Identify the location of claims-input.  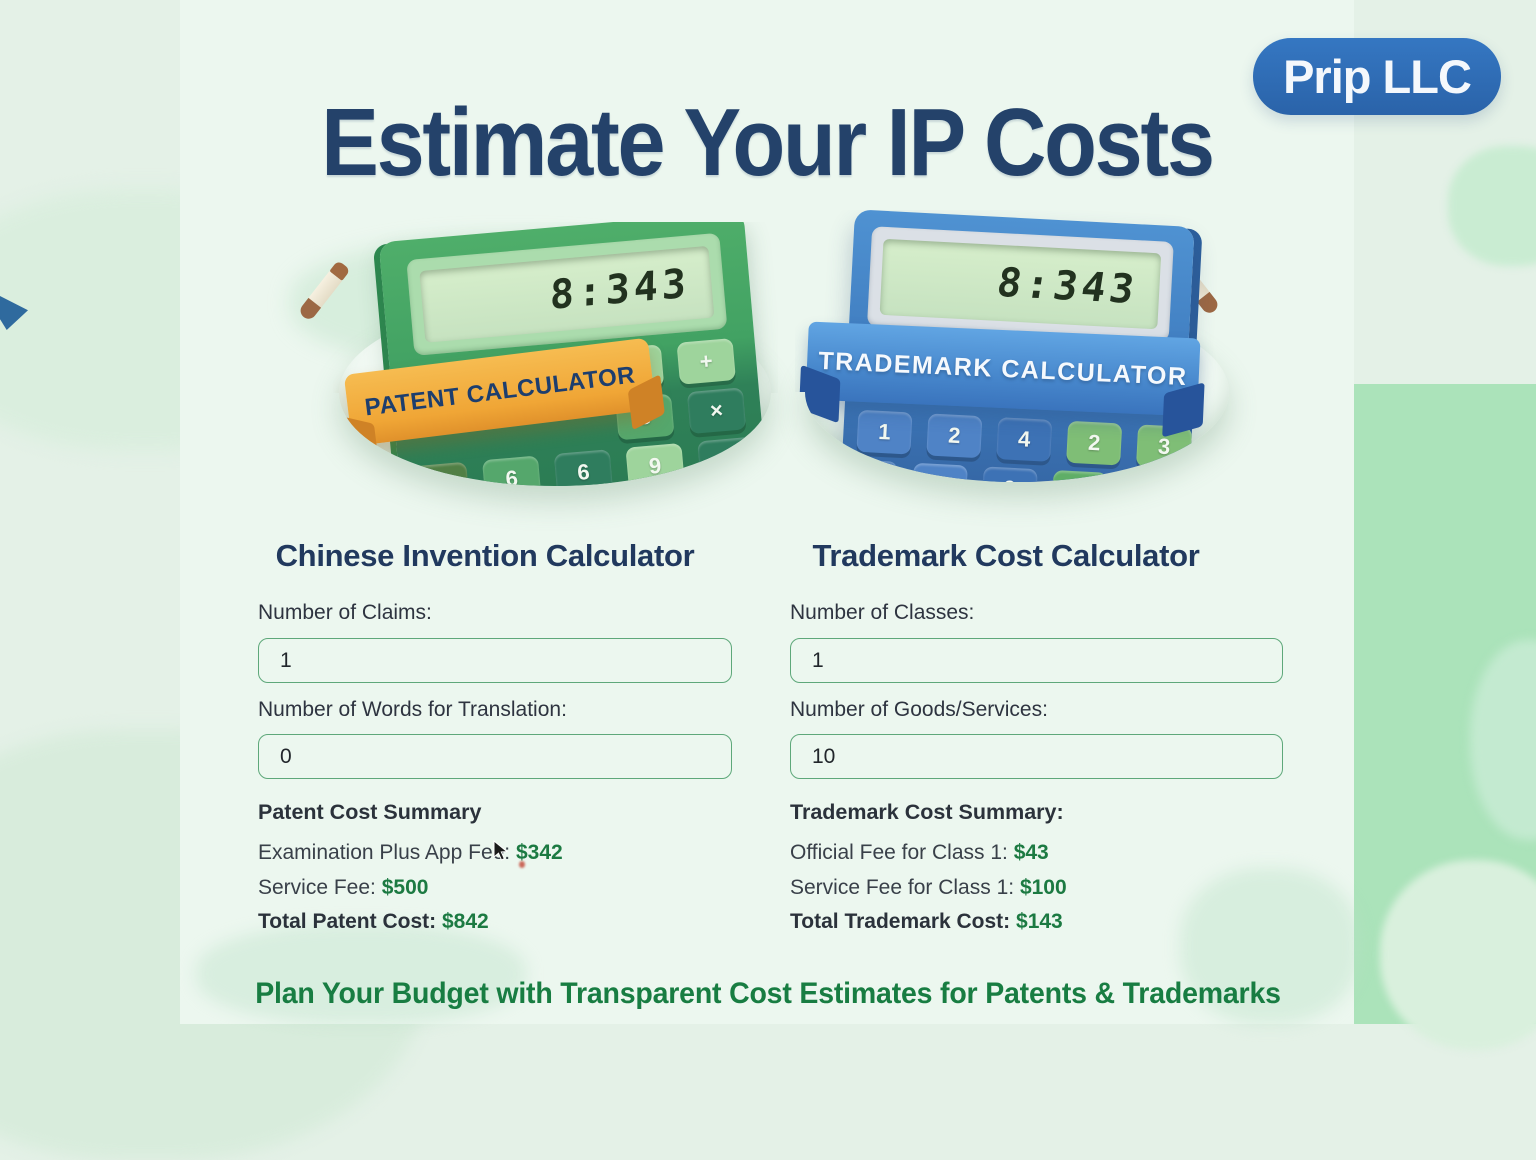
(495, 660).